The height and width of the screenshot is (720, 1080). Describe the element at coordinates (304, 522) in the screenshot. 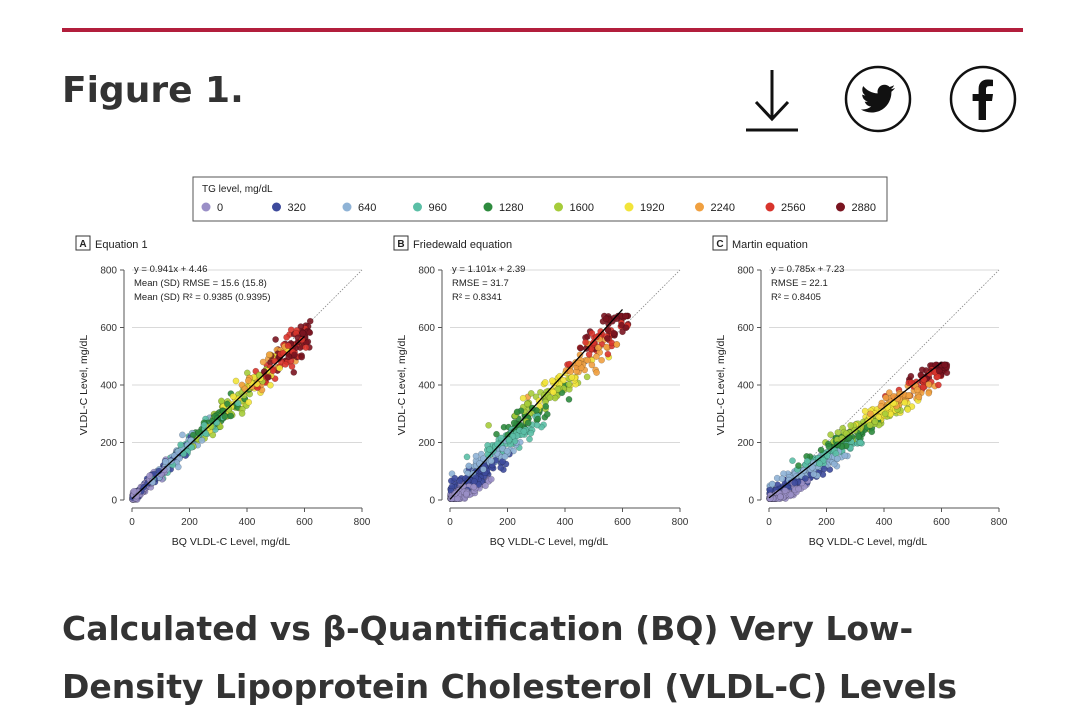

I see `x-tick-label: 600` at that location.